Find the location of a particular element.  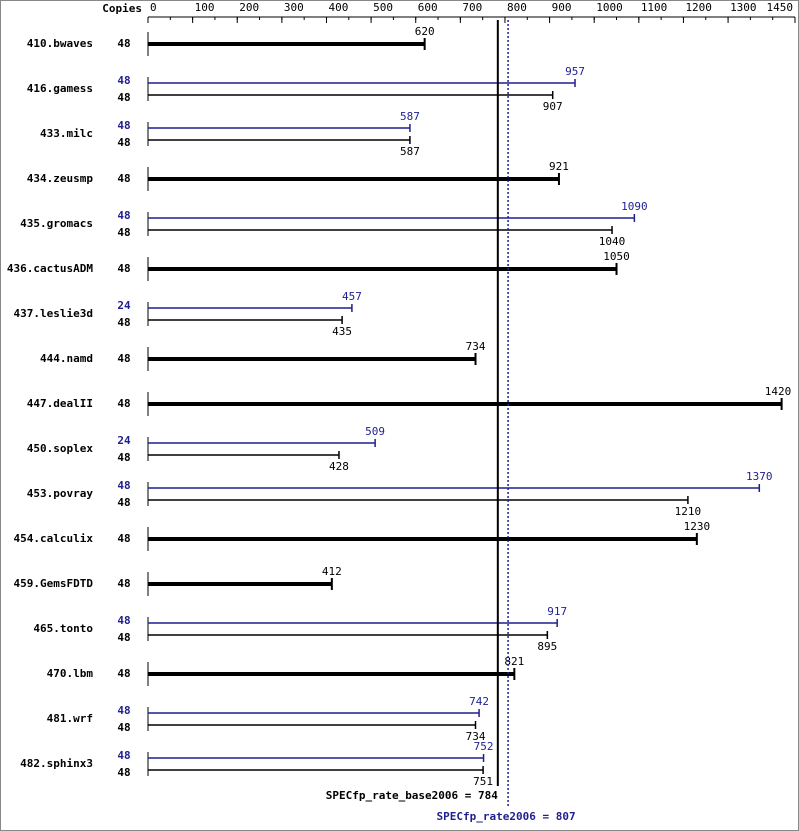

category-label: 433.milc is located at coordinates (66, 133).